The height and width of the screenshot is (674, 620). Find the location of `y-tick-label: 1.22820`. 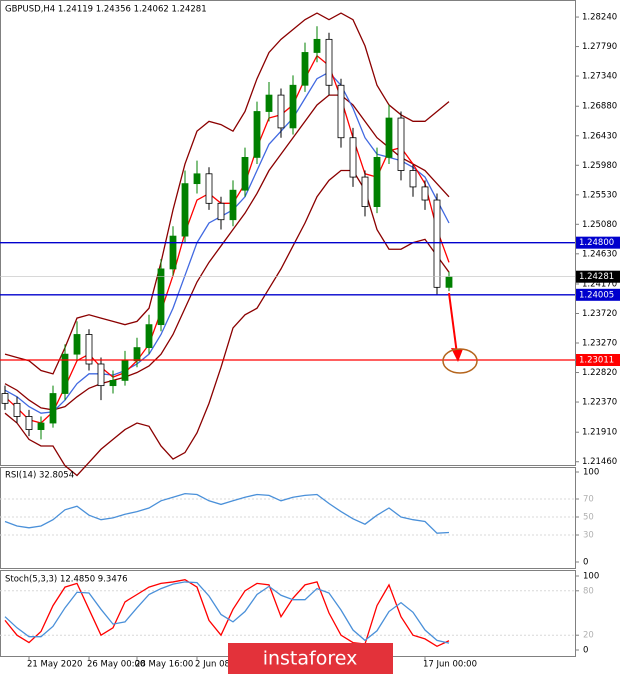

y-tick-label: 1.22820 is located at coordinates (599, 373).